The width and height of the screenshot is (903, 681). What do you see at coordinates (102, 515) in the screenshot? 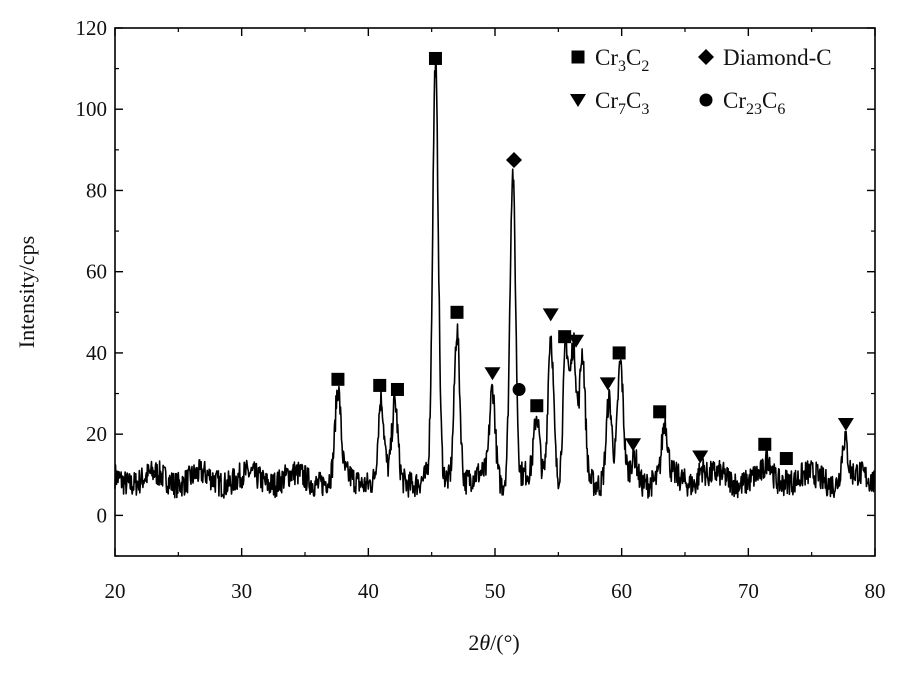
I see `y-tick-label: 0` at bounding box center [102, 515].